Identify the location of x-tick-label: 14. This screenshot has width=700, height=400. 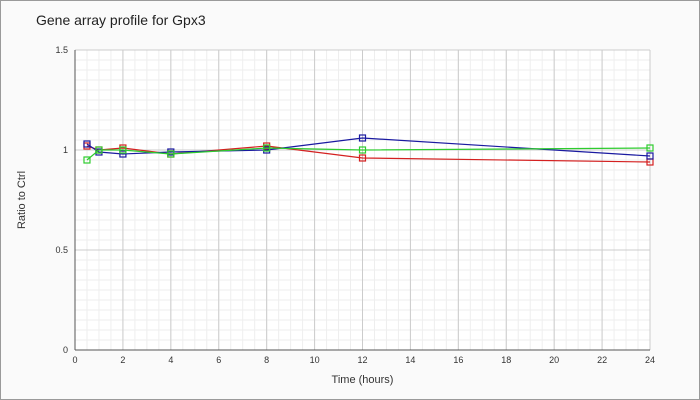
(410, 360).